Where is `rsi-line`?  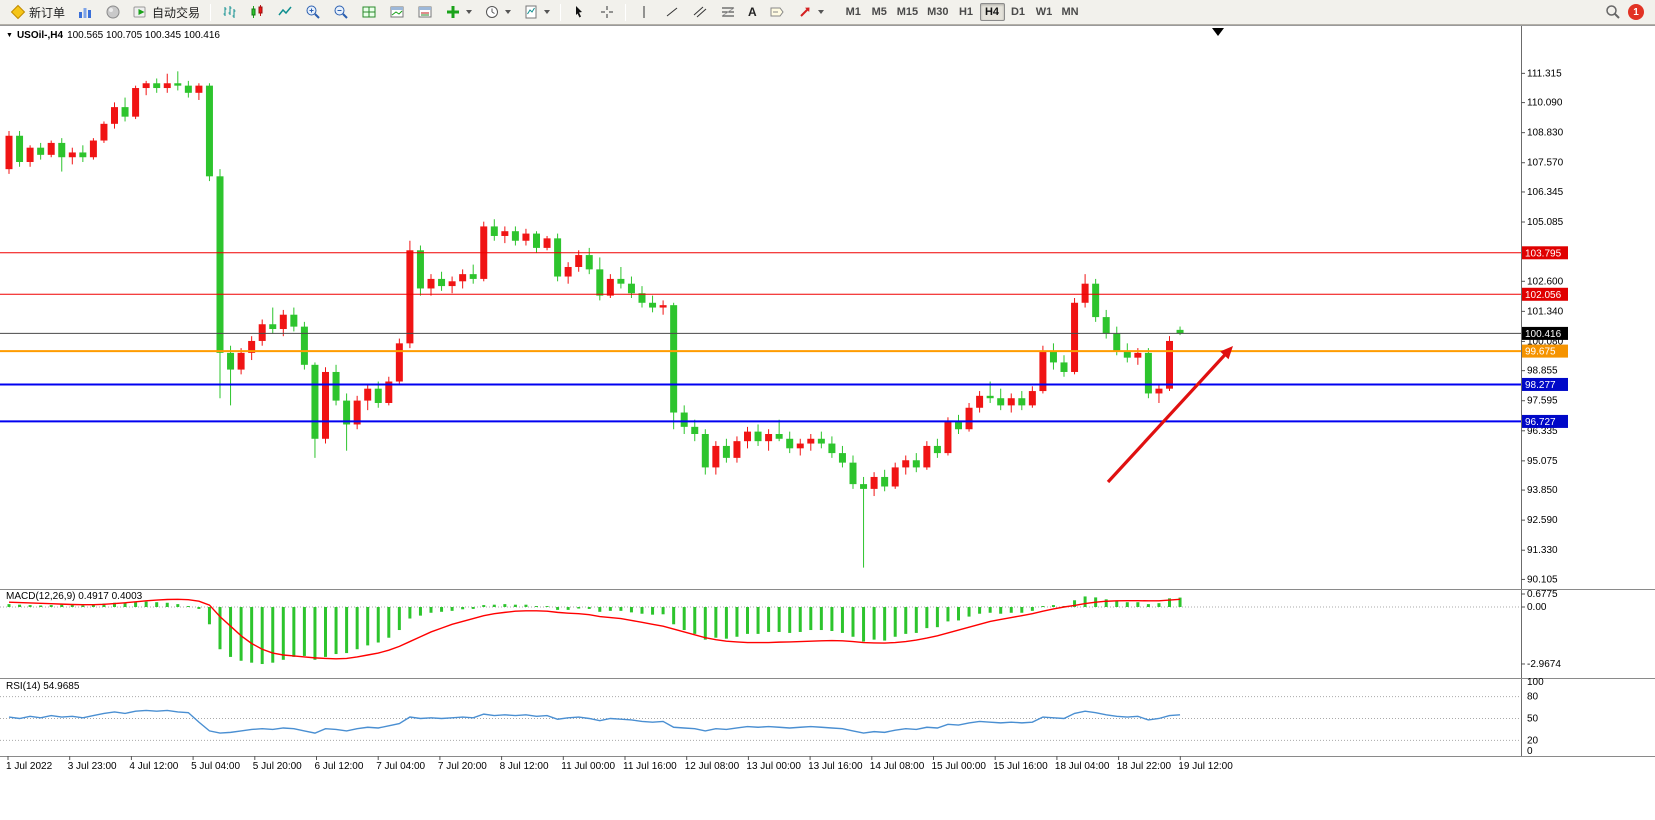
rsi-line is located at coordinates (594, 721).